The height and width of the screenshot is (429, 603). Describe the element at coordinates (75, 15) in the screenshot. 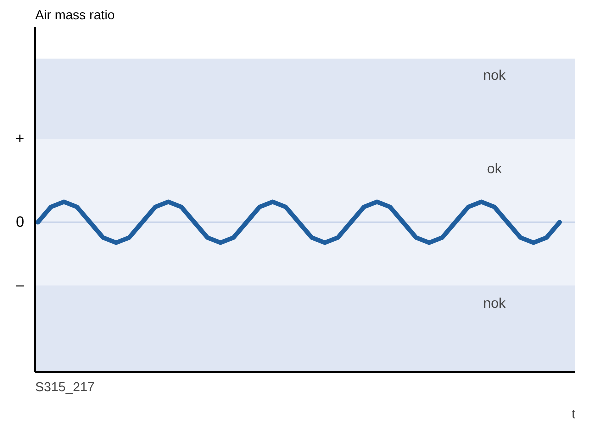

I see `chart-title: Air mass ratio` at that location.